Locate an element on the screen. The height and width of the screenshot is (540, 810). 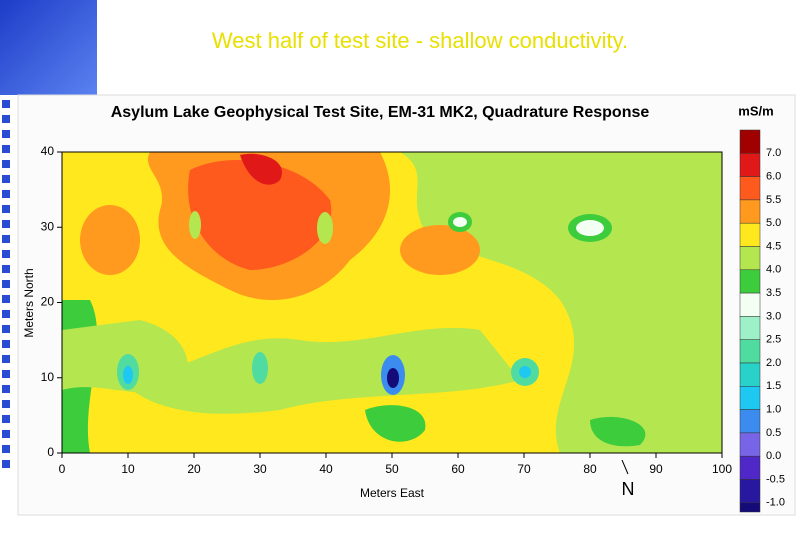
x-tick-label: 100 is located at coordinates (722, 469).